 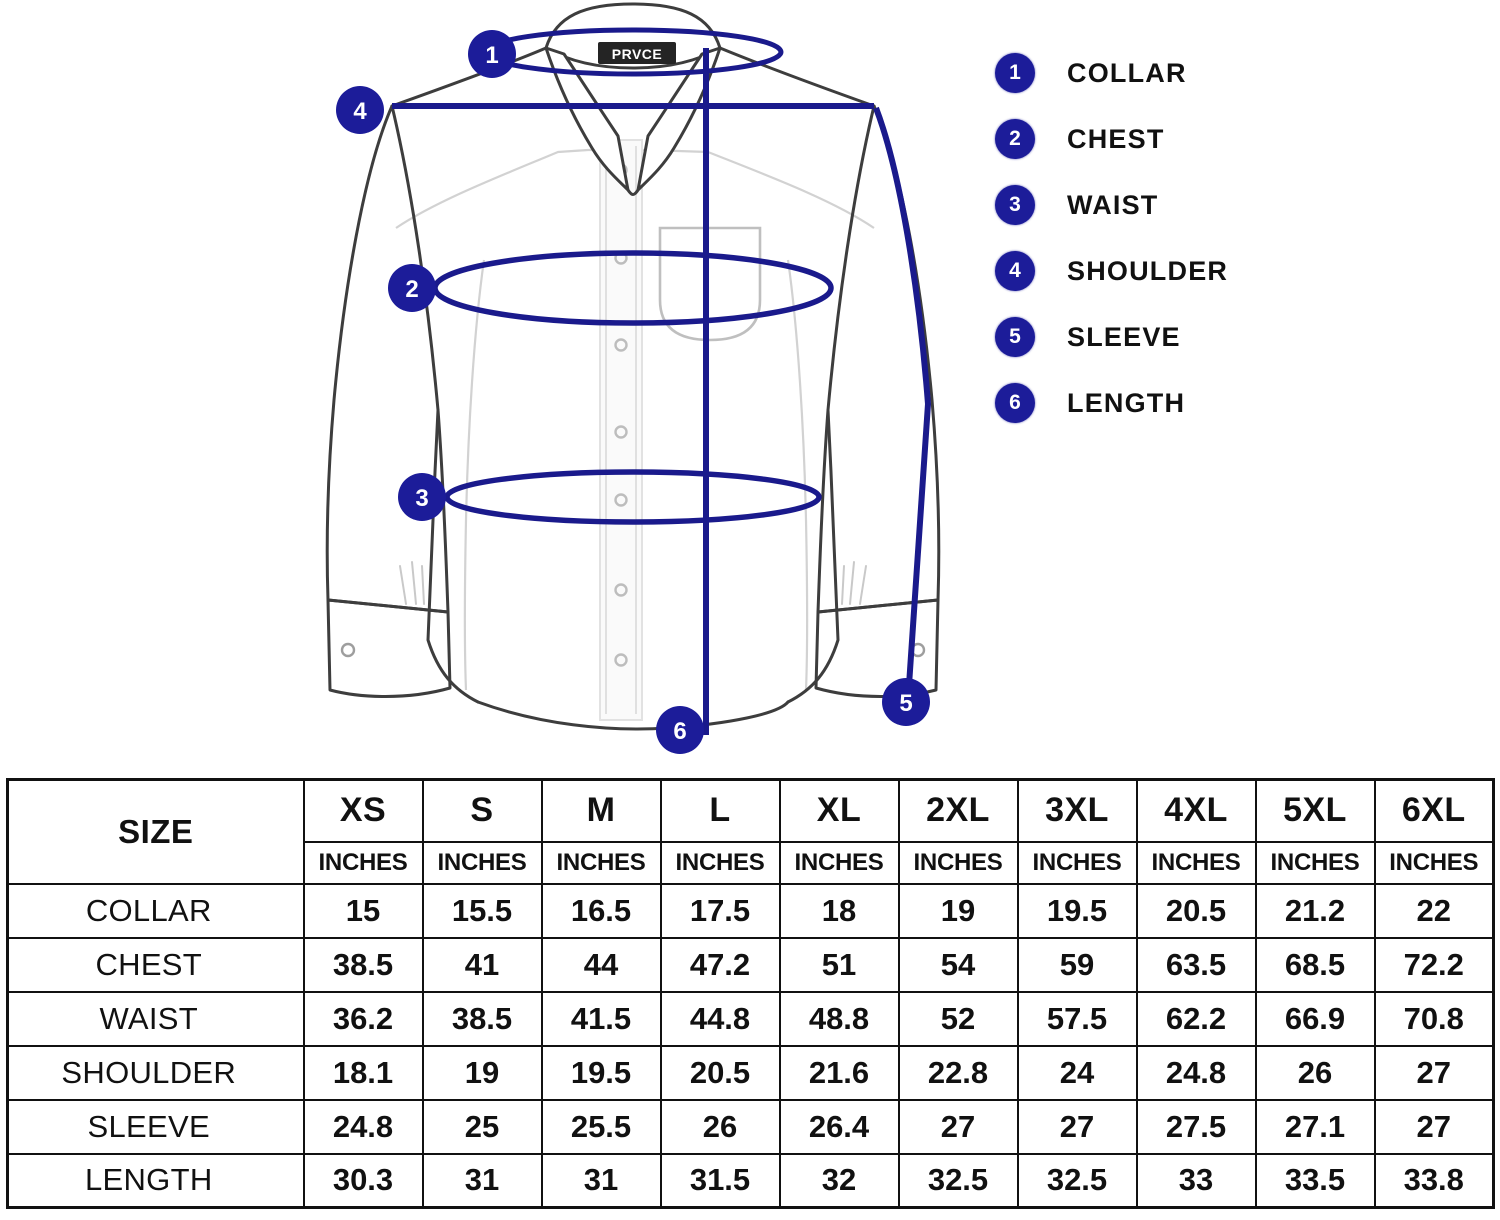 What do you see at coordinates (482, 1072) in the screenshot?
I see `cell-shoulder-s: 19` at bounding box center [482, 1072].